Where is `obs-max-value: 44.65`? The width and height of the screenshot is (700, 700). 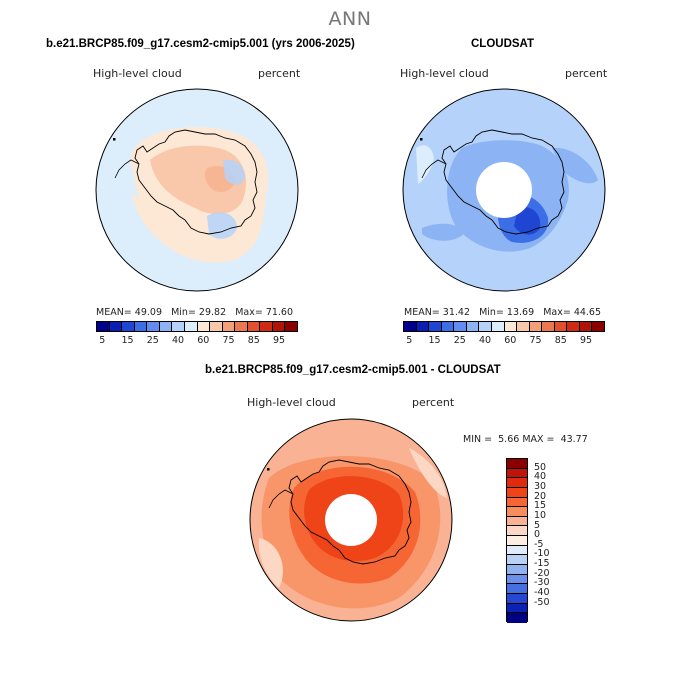 obs-max-value: 44.65 is located at coordinates (587, 312).